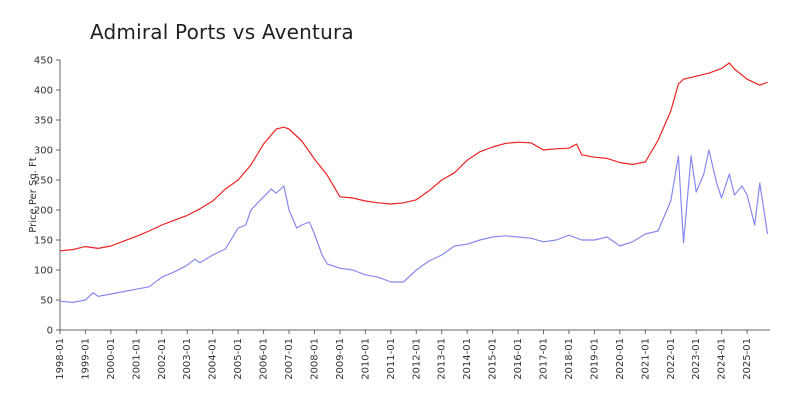  What do you see at coordinates (645, 359) in the screenshot?
I see `x-tick-label: 2021-01` at bounding box center [645, 359].